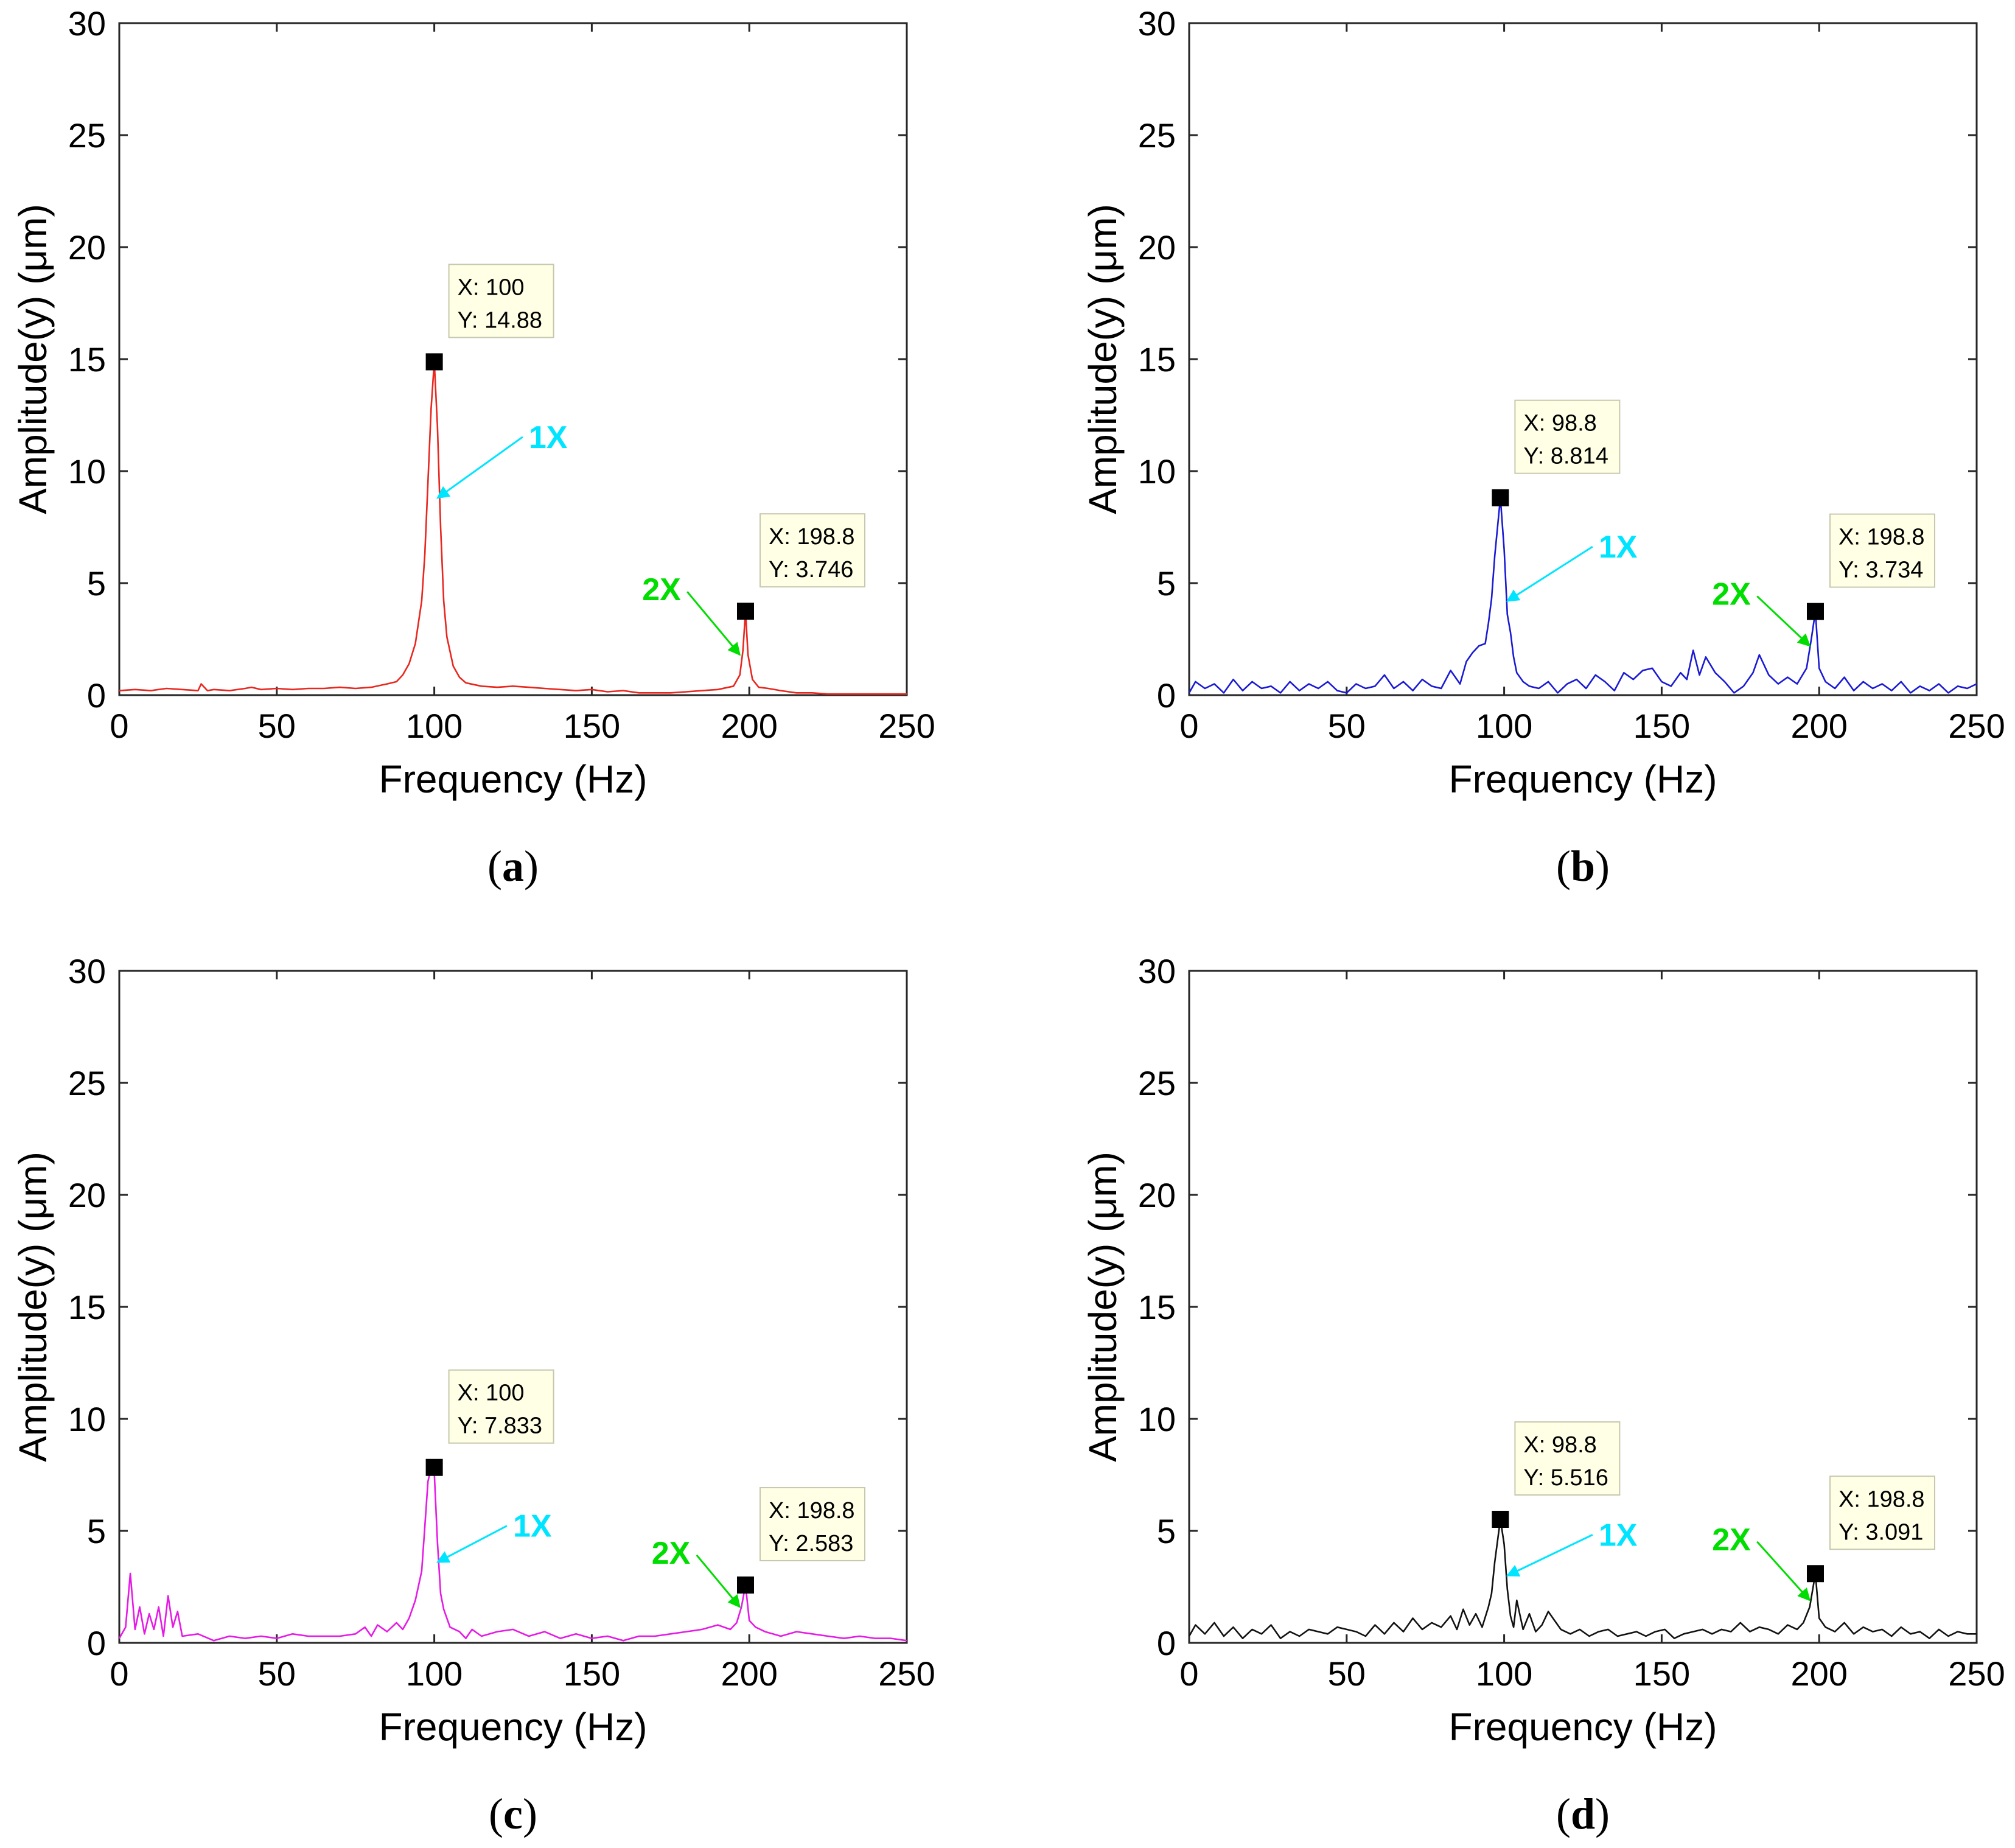 The height and width of the screenshot is (1848, 2015). What do you see at coordinates (1566, 1478) in the screenshot?
I see `datatip-y-text: Y: 5.516` at bounding box center [1566, 1478].